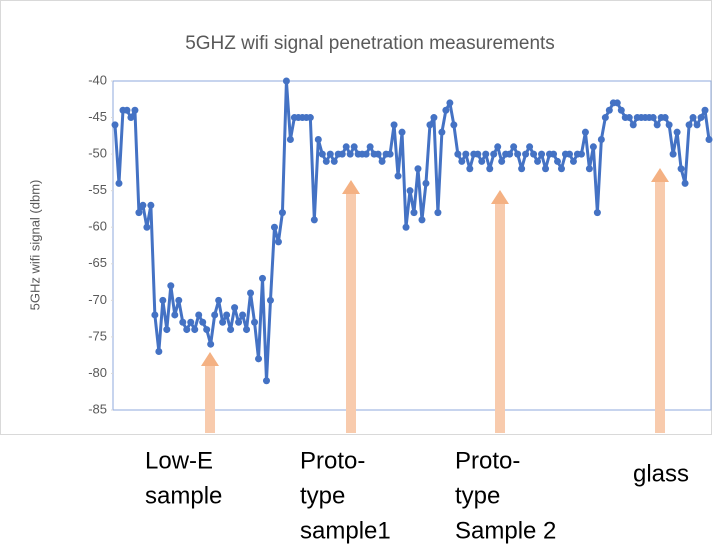 The height and width of the screenshot is (560, 723). I want to click on annotation-label: glass, so click(661, 473).